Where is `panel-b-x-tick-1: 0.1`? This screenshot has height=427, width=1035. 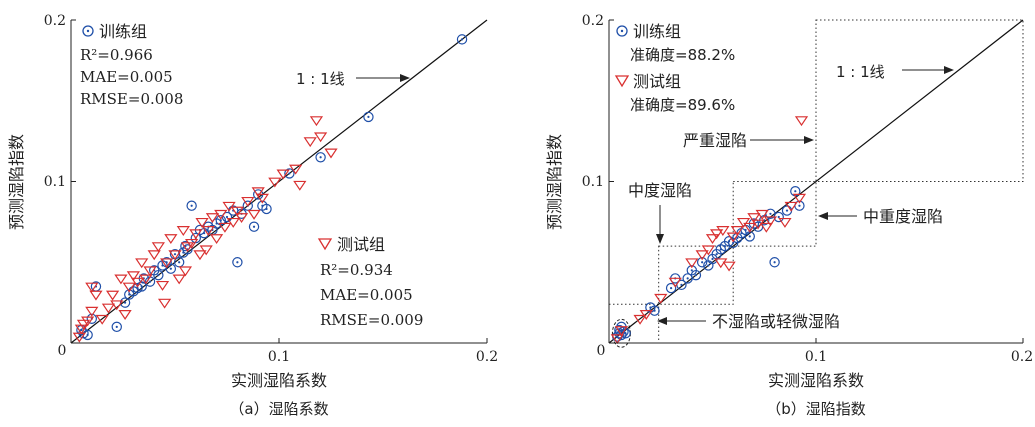
panel-b-x-tick-1: 0.1 is located at coordinates (816, 357).